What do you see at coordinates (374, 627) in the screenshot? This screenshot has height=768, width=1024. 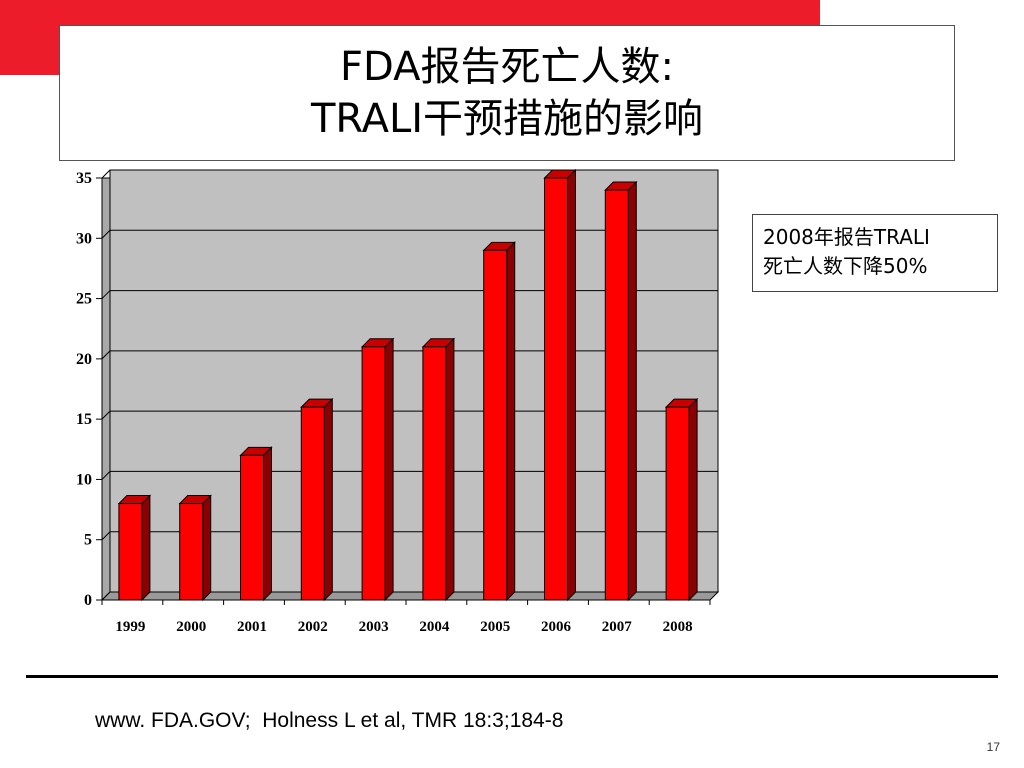 I see `x-tick-label: 2003` at bounding box center [374, 627].